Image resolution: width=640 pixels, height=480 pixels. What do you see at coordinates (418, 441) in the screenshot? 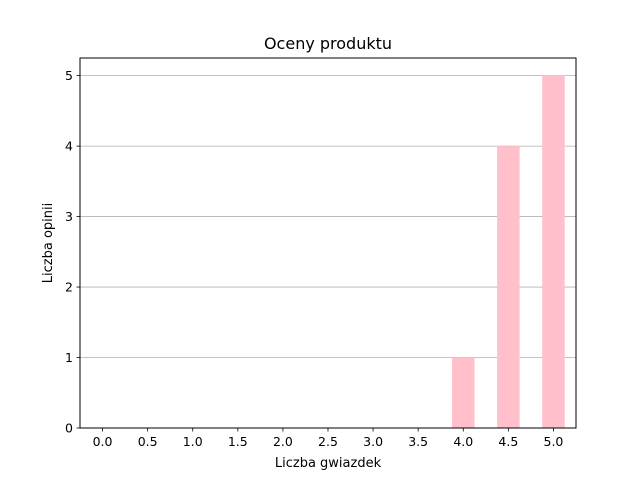
I see `x-tick-label: 3.5` at bounding box center [418, 441].